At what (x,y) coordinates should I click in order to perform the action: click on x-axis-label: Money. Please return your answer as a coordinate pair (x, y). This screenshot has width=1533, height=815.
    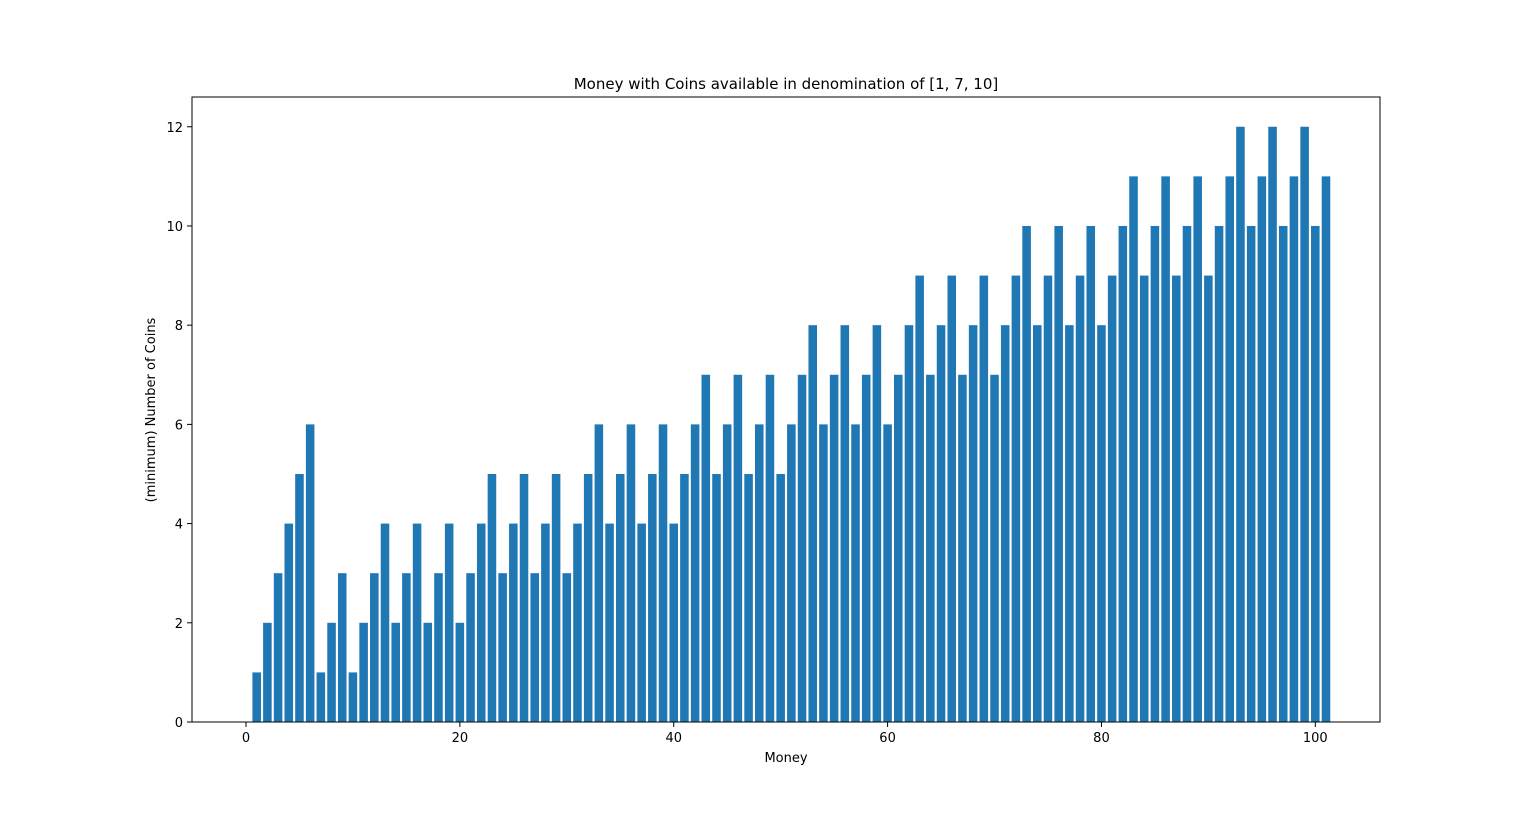
    Looking at the image, I should click on (785, 758).